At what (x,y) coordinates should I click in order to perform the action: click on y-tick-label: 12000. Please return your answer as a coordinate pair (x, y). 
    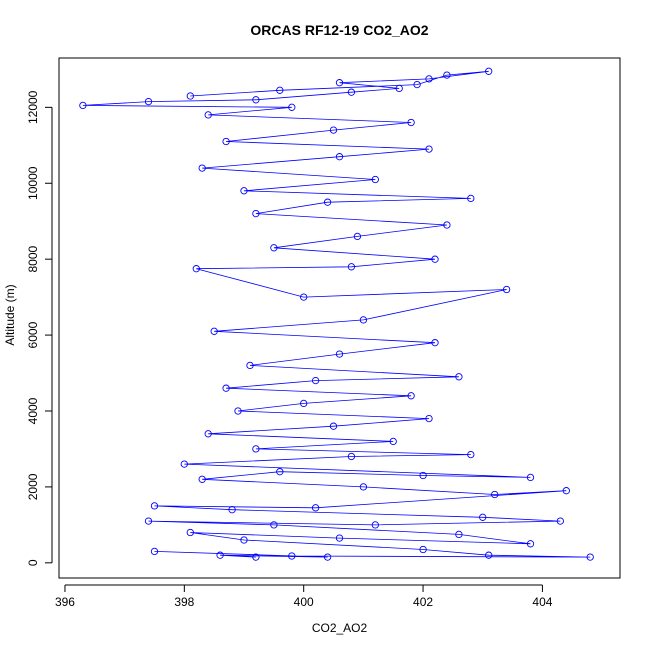
    Looking at the image, I should click on (33, 107).